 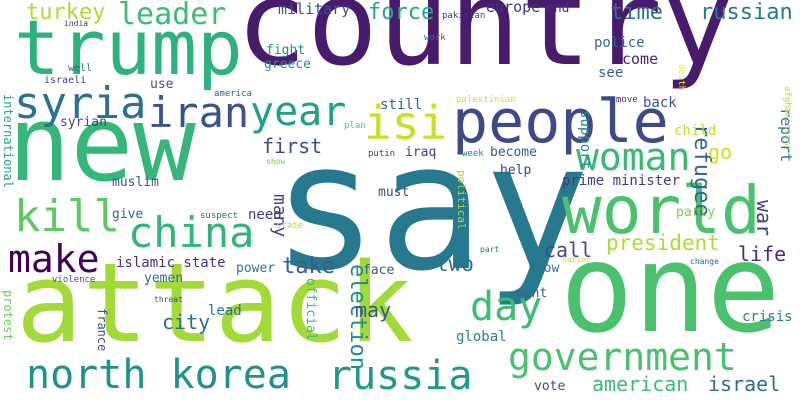 I want to click on word-day: day, so click(x=506, y=307).